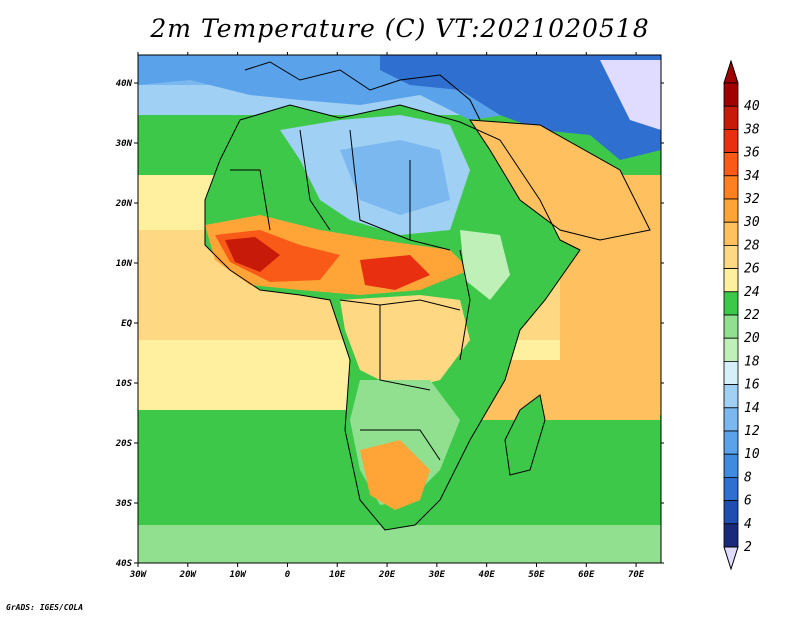  What do you see at coordinates (752, 338) in the screenshot?
I see `colorbar-label: 20` at bounding box center [752, 338].